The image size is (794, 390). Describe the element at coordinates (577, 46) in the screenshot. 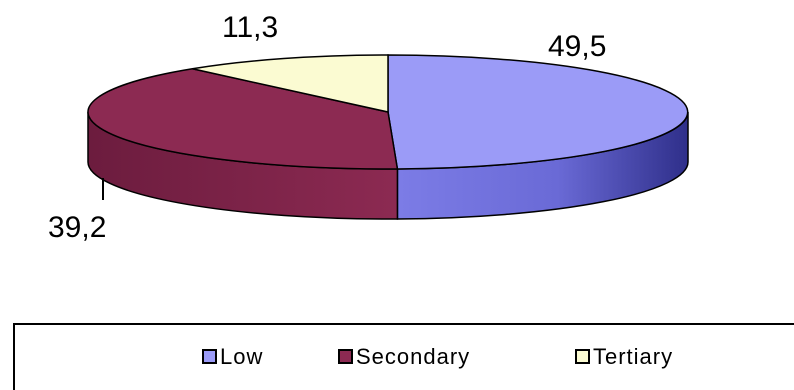

I see `data-label-low: 49,5` at that location.